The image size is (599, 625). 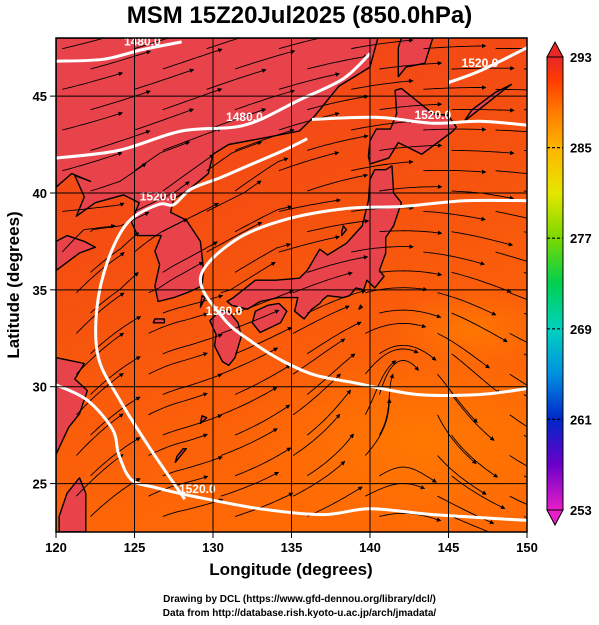 What do you see at coordinates (213, 547) in the screenshot?
I see `x-tick-label: 130` at bounding box center [213, 547].